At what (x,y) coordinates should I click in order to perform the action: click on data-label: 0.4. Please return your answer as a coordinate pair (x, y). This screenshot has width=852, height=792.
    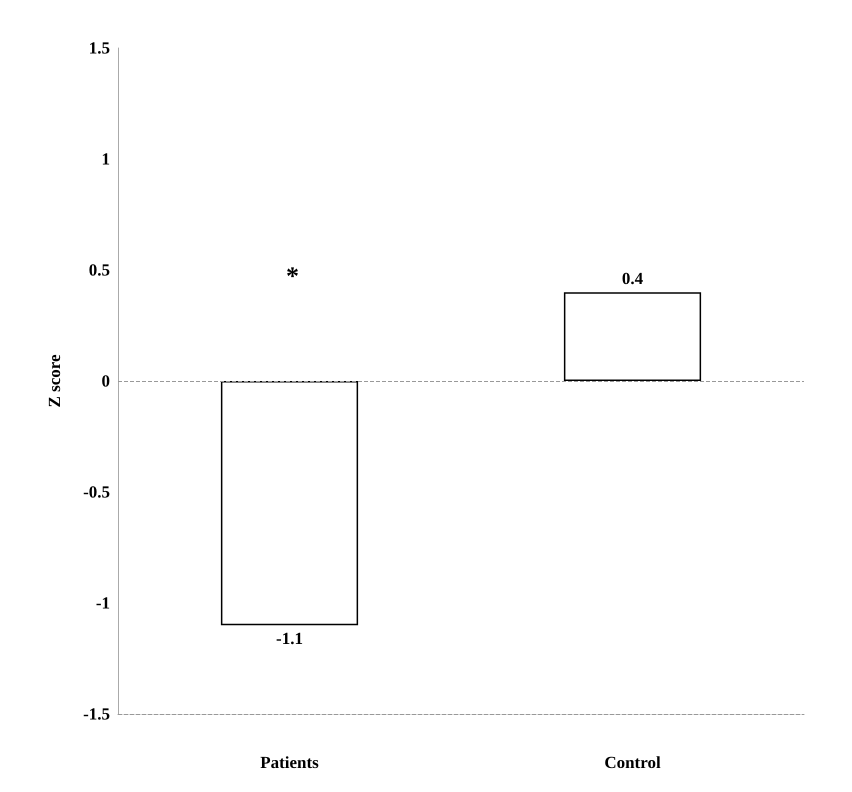
    Looking at the image, I should click on (633, 278).